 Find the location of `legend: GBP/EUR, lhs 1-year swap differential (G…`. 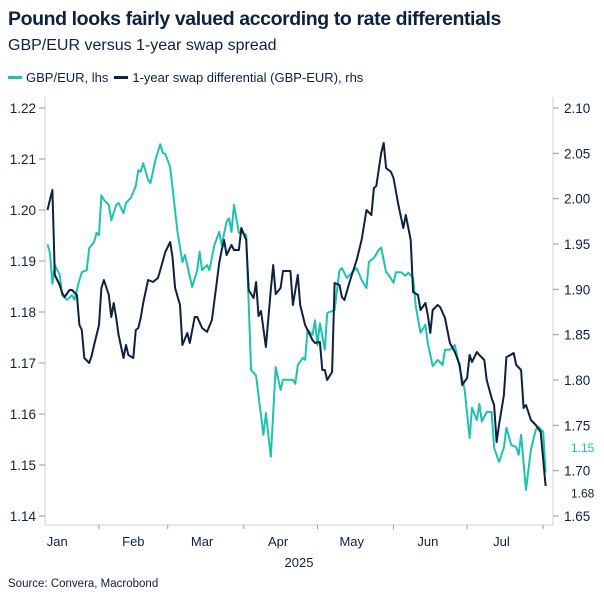

legend: GBP/EUR, lhs 1-year swap differential (G… is located at coordinates (188, 77).